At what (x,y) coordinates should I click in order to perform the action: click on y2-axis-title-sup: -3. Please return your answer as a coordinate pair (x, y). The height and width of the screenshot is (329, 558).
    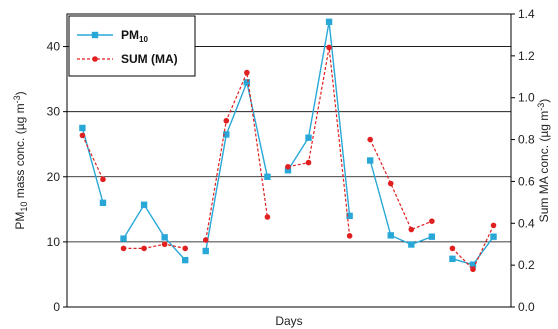
    Looking at the image, I should click on (541, 107).